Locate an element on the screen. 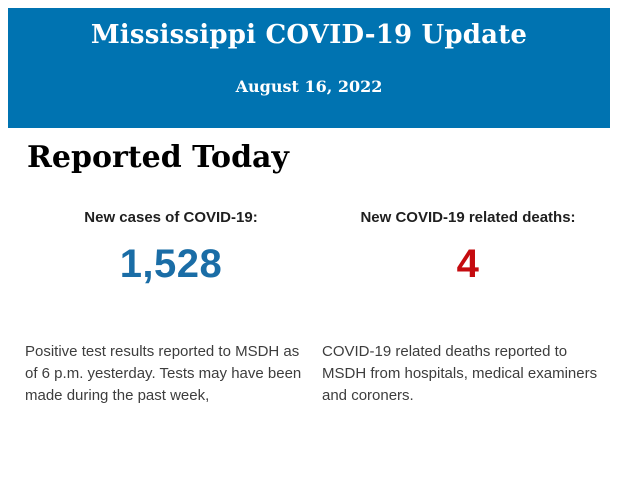 The image size is (620, 483). new-deaths-label: New COVID-19 related deaths: is located at coordinates (468, 217).